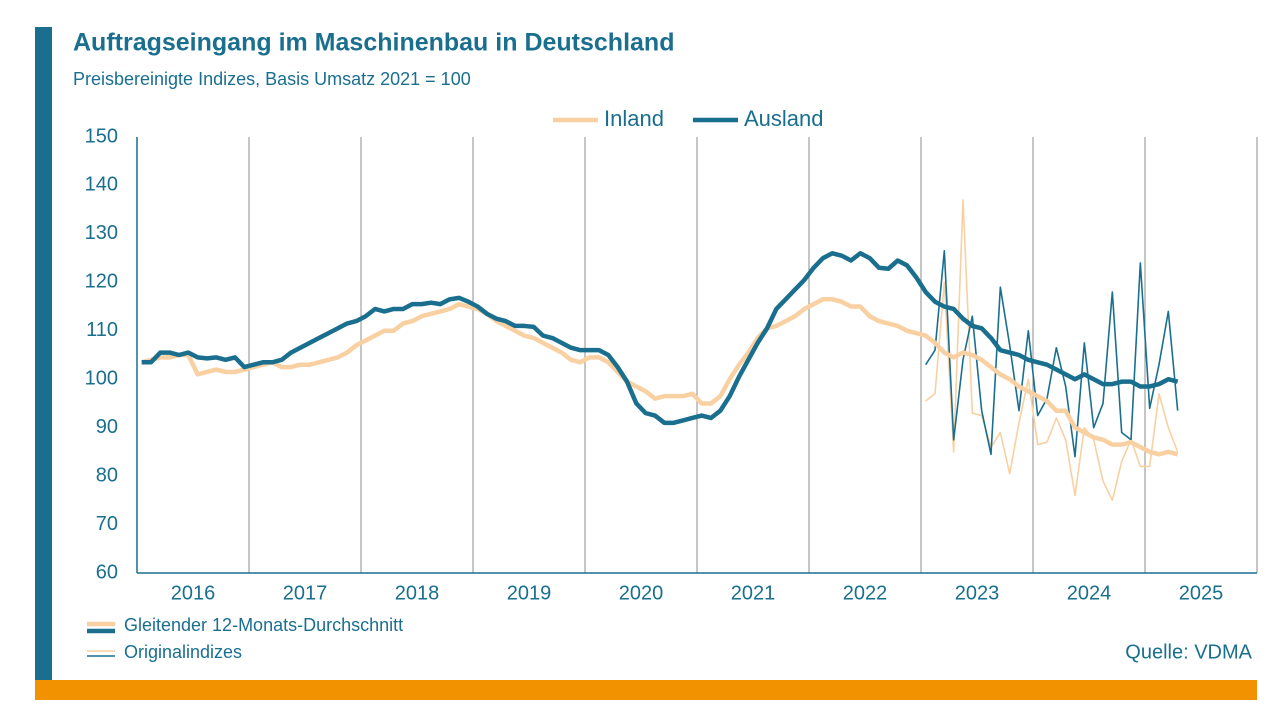  Describe the element at coordinates (753, 593) in the screenshot. I see `x-tick-label: 2021` at that location.